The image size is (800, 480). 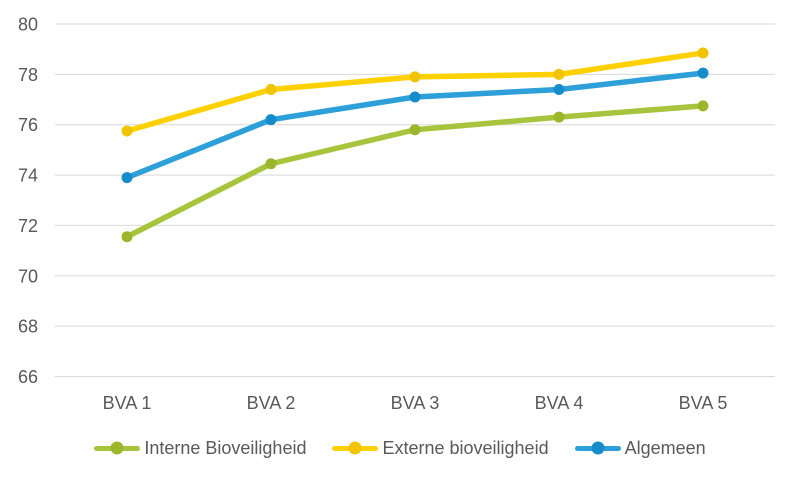 What do you see at coordinates (28, 75) in the screenshot?
I see `y-axis-tick-label: 78` at bounding box center [28, 75].